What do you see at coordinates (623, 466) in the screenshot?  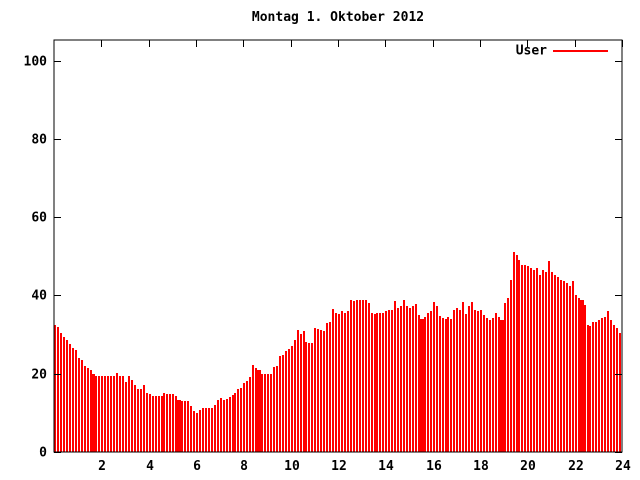 I see `x-tick-label: 24` at bounding box center [623, 466].